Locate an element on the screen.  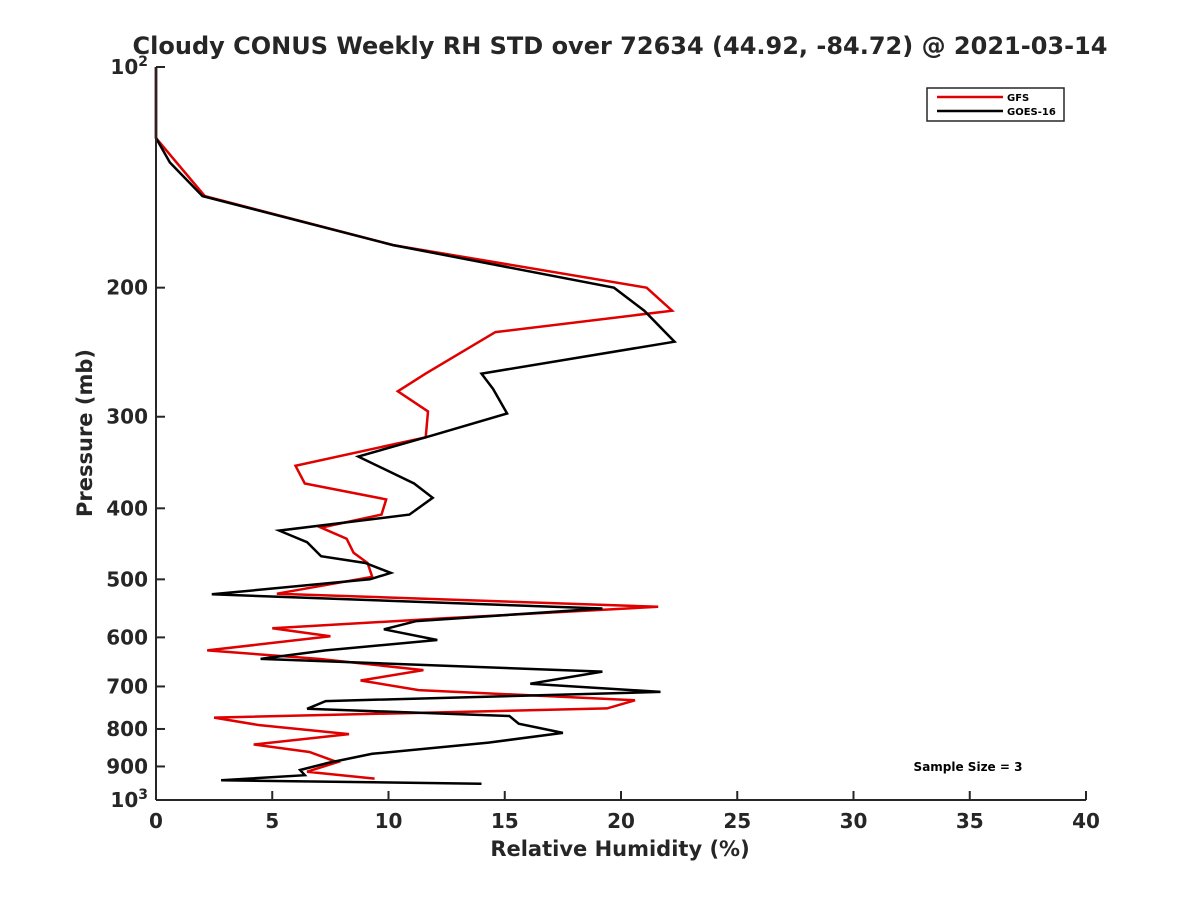
legend-label: GOES-16 is located at coordinates (1031, 112).